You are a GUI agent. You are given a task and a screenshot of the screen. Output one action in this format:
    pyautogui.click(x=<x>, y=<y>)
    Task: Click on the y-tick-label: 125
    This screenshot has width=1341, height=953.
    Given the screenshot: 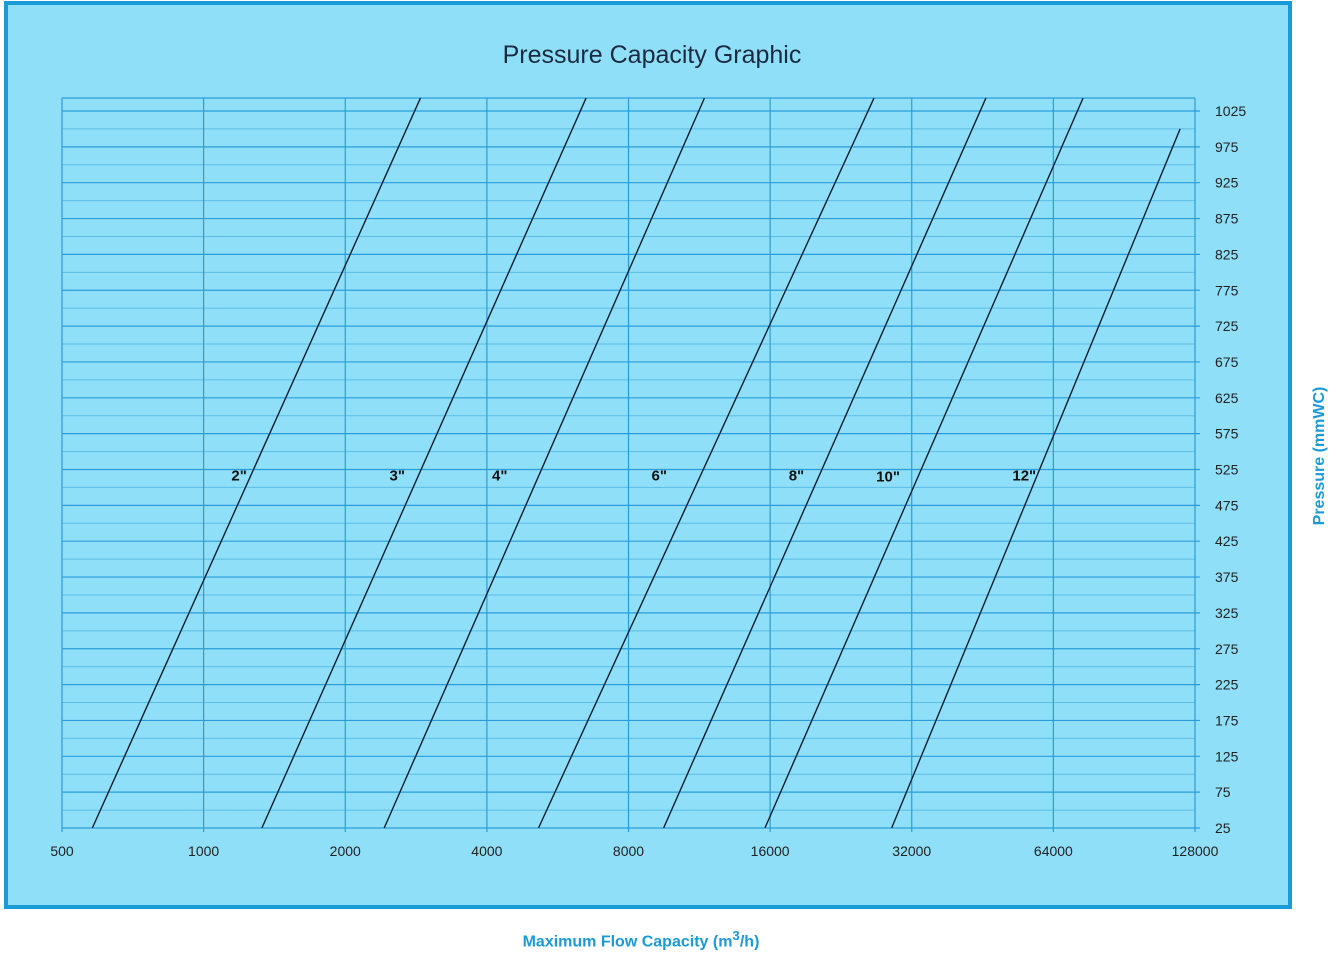 What is the action you would take?
    pyautogui.click(x=1227, y=756)
    